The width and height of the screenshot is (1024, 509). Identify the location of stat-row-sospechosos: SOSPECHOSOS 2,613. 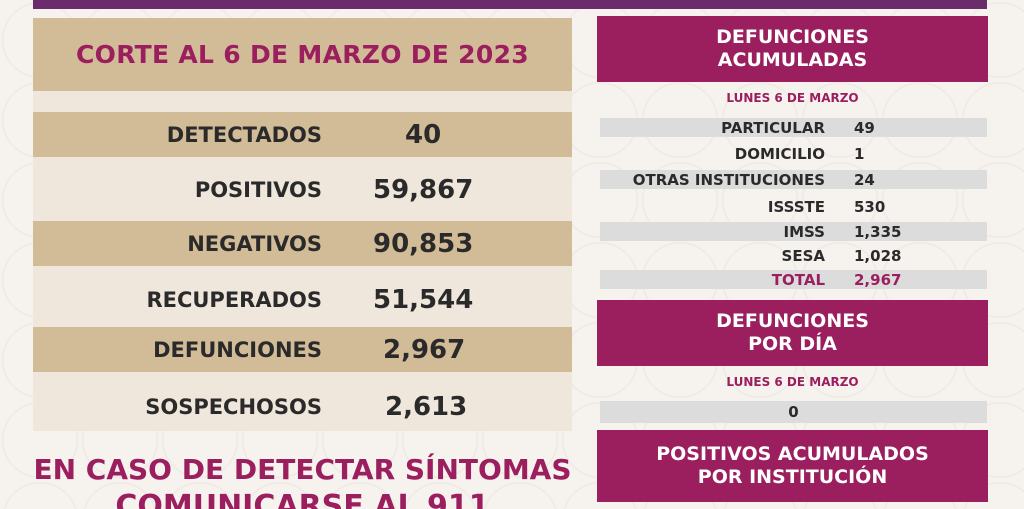
(302, 406).